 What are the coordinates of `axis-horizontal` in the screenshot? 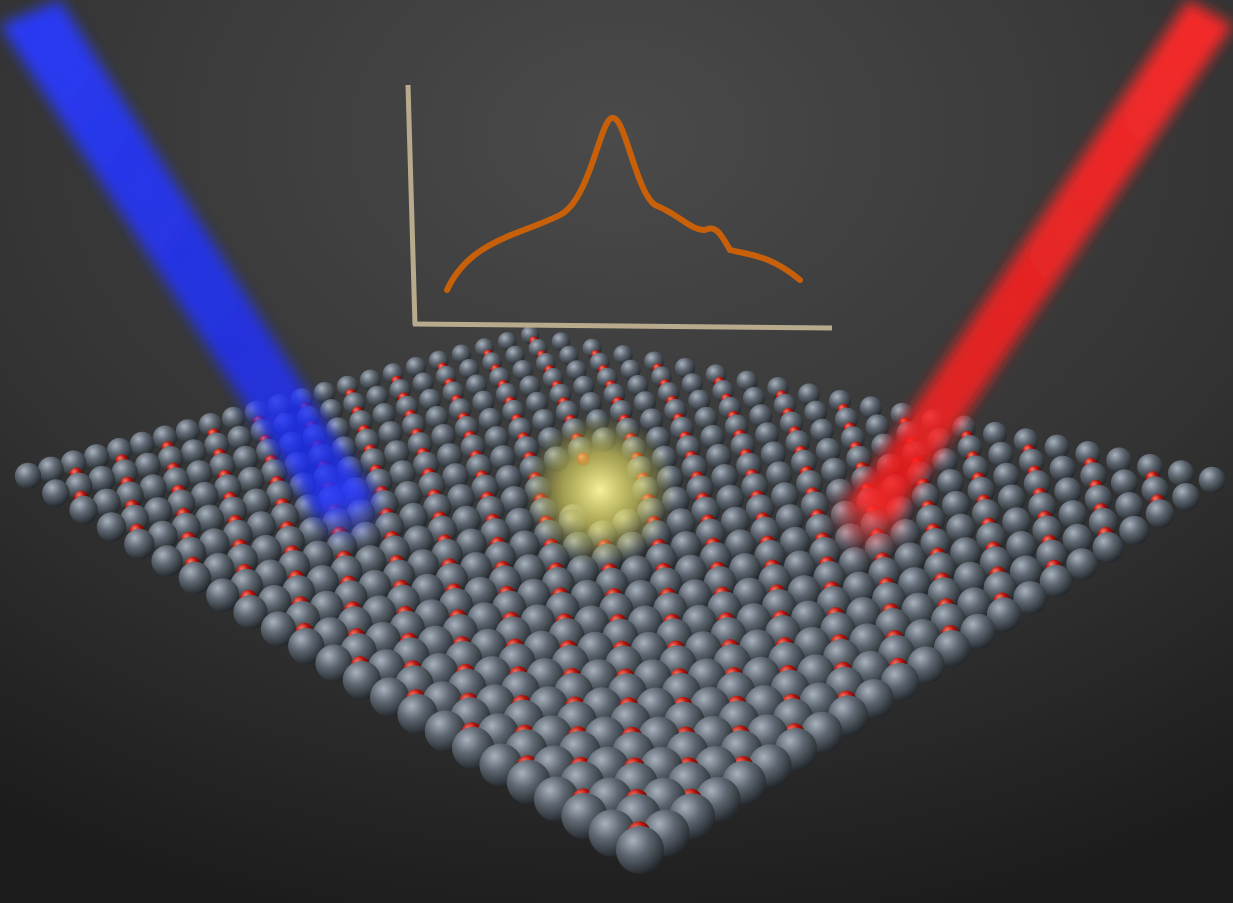 It's located at (622, 326).